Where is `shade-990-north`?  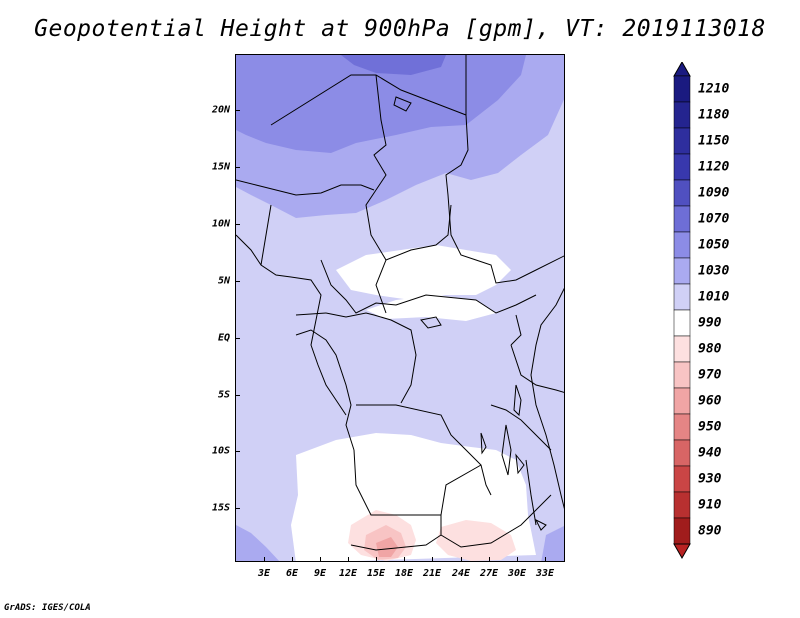
shade-990-north is located at coordinates (423, 272).